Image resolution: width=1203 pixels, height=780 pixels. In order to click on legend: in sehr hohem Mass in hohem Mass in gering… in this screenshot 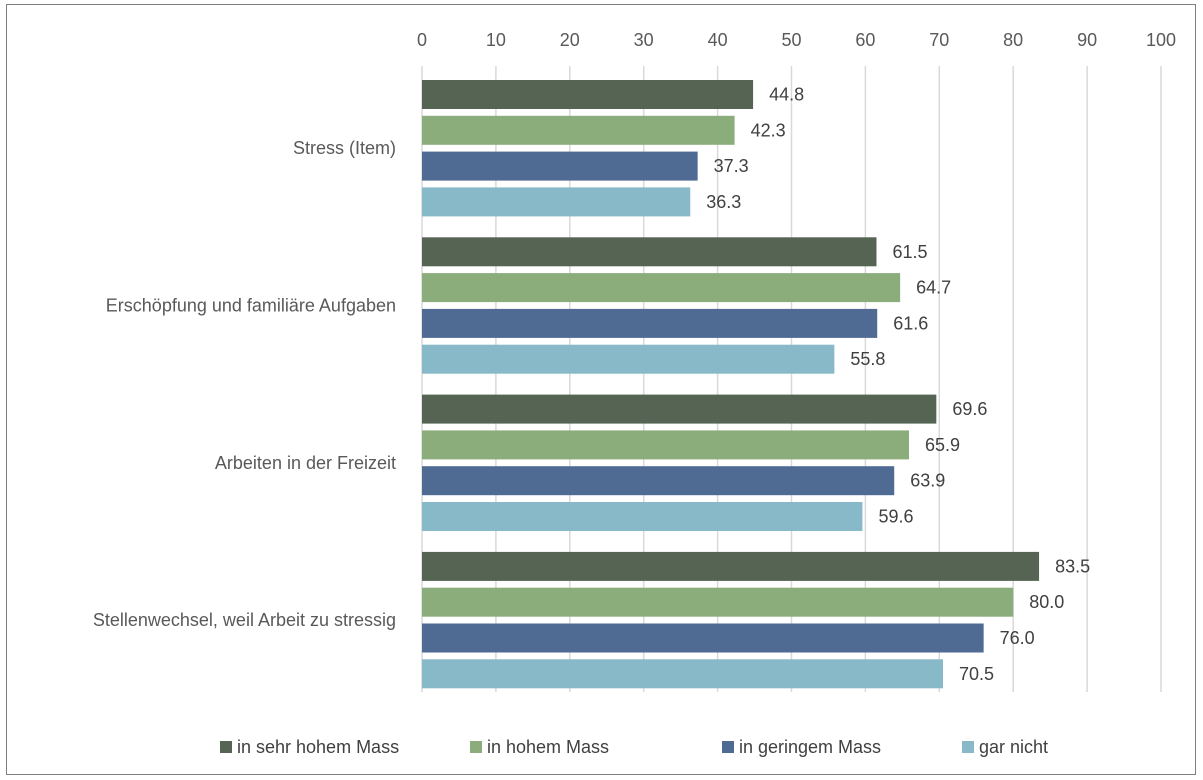, I will do `click(634, 747)`.